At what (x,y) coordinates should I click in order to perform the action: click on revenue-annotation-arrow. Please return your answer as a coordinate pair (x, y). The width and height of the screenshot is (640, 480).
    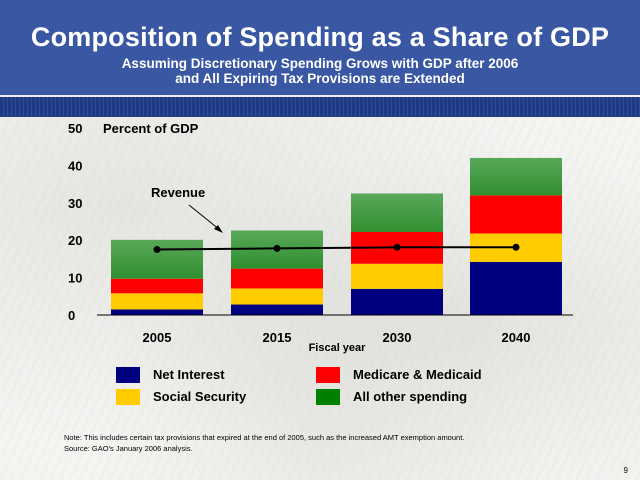
    Looking at the image, I should click on (204, 217).